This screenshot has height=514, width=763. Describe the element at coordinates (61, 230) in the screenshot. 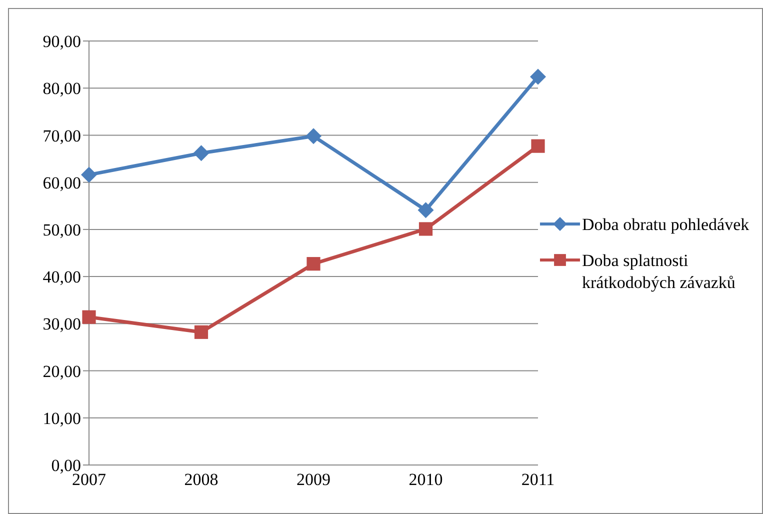

I see `y-tick-label: 50,00` at that location.